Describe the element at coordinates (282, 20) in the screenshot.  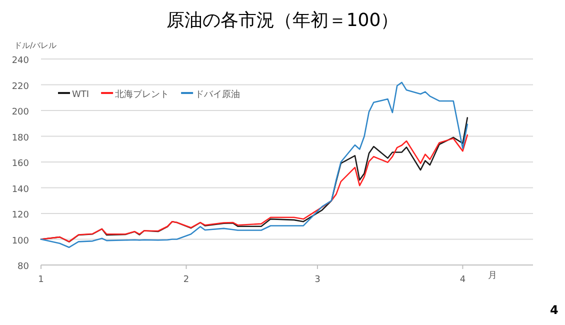
I see `chart-title: 原油の各市況（年初＝100）` at that location.